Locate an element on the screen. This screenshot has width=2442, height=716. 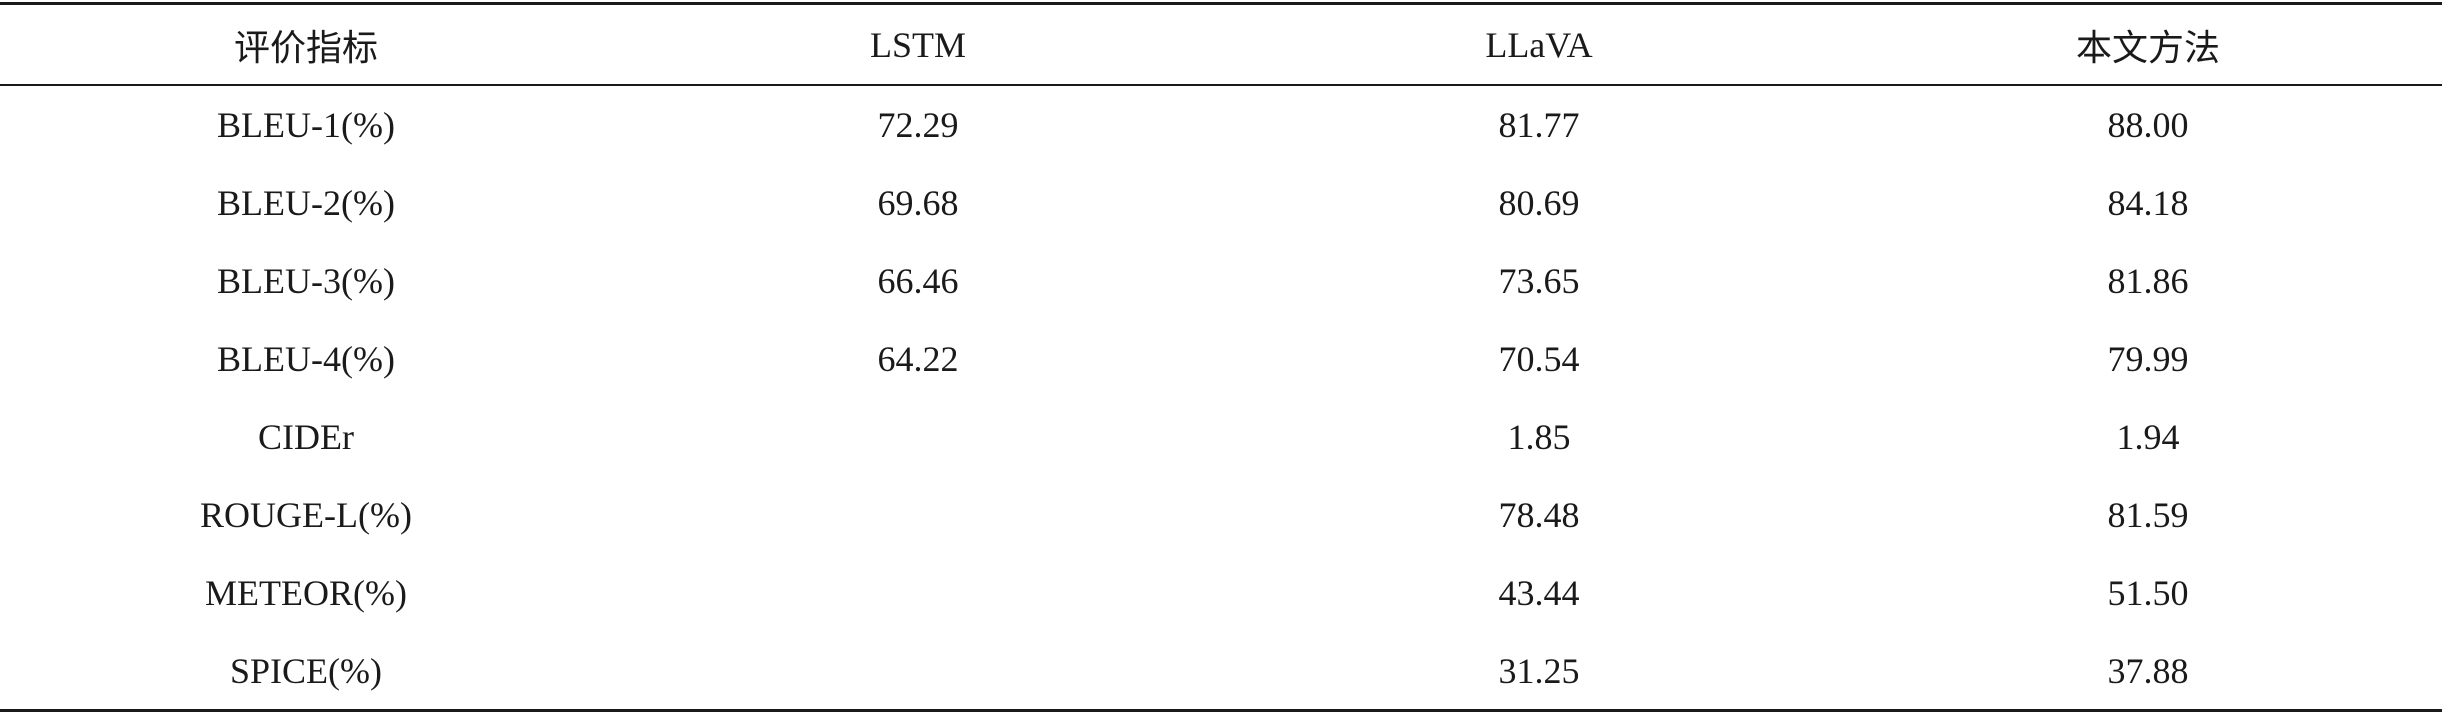
llava-cell: 81.77 is located at coordinates (1539, 125).